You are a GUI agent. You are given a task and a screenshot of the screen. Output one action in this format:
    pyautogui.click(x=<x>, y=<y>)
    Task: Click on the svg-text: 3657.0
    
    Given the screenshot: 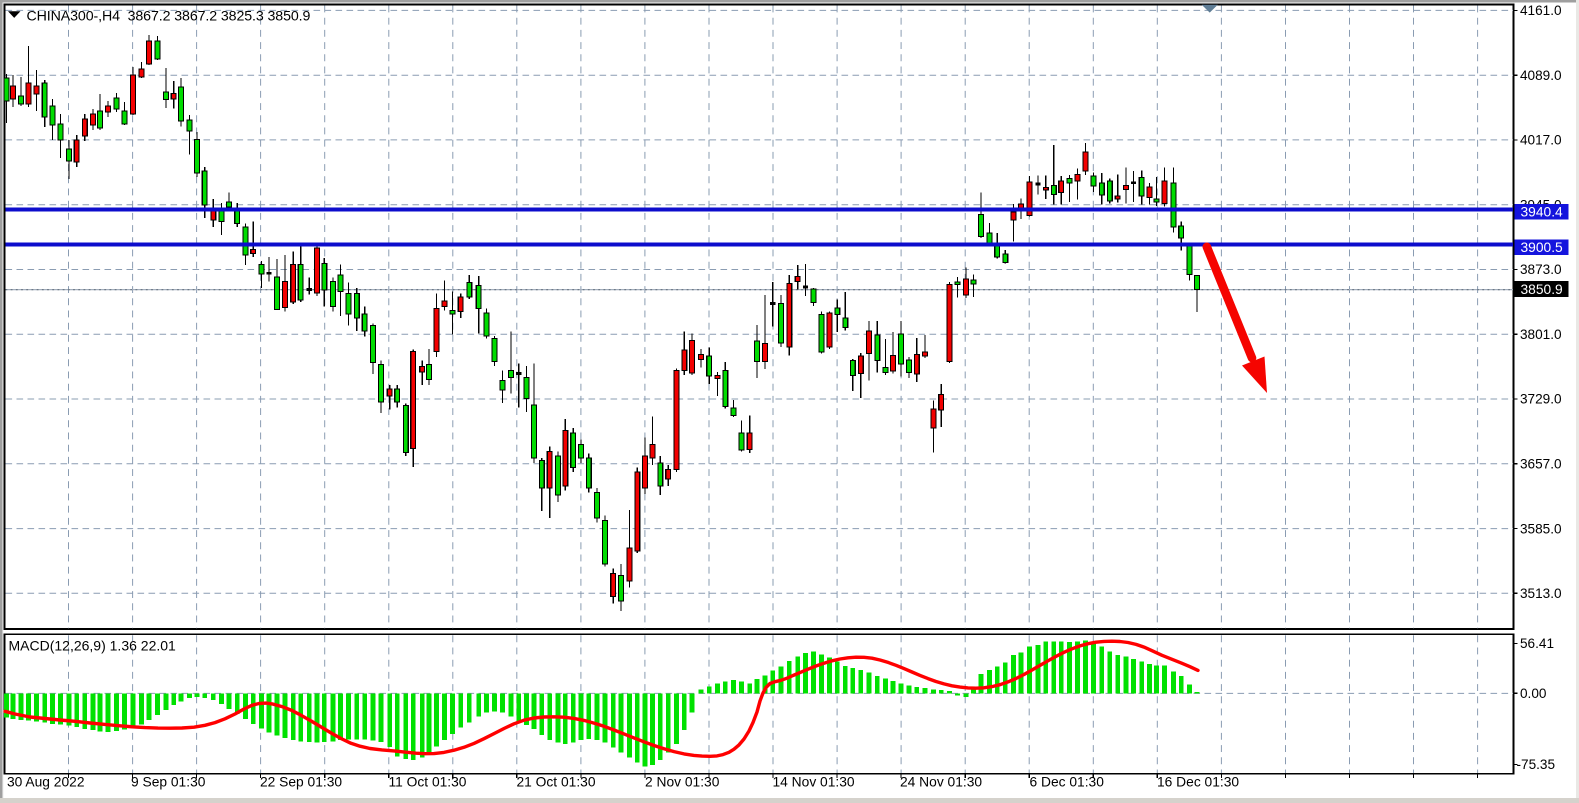 What is the action you would take?
    pyautogui.click(x=1541, y=464)
    